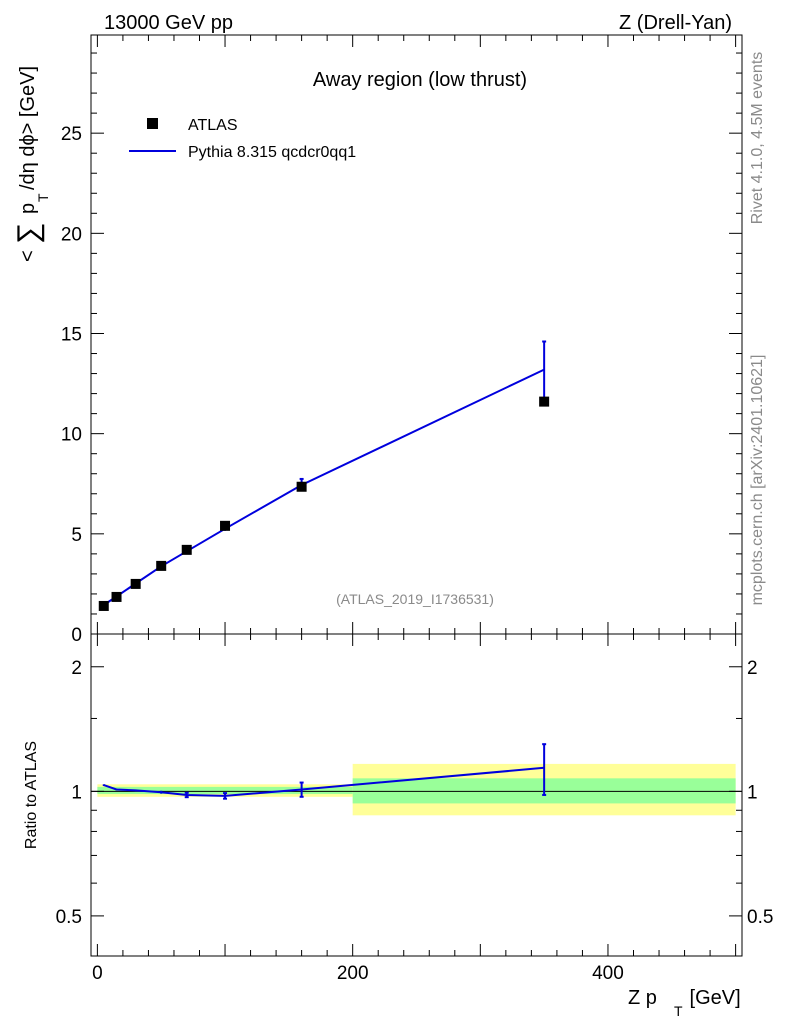 This screenshot has height=1024, width=786. What do you see at coordinates (71, 134) in the screenshot?
I see `y-tick-label: 25` at bounding box center [71, 134].